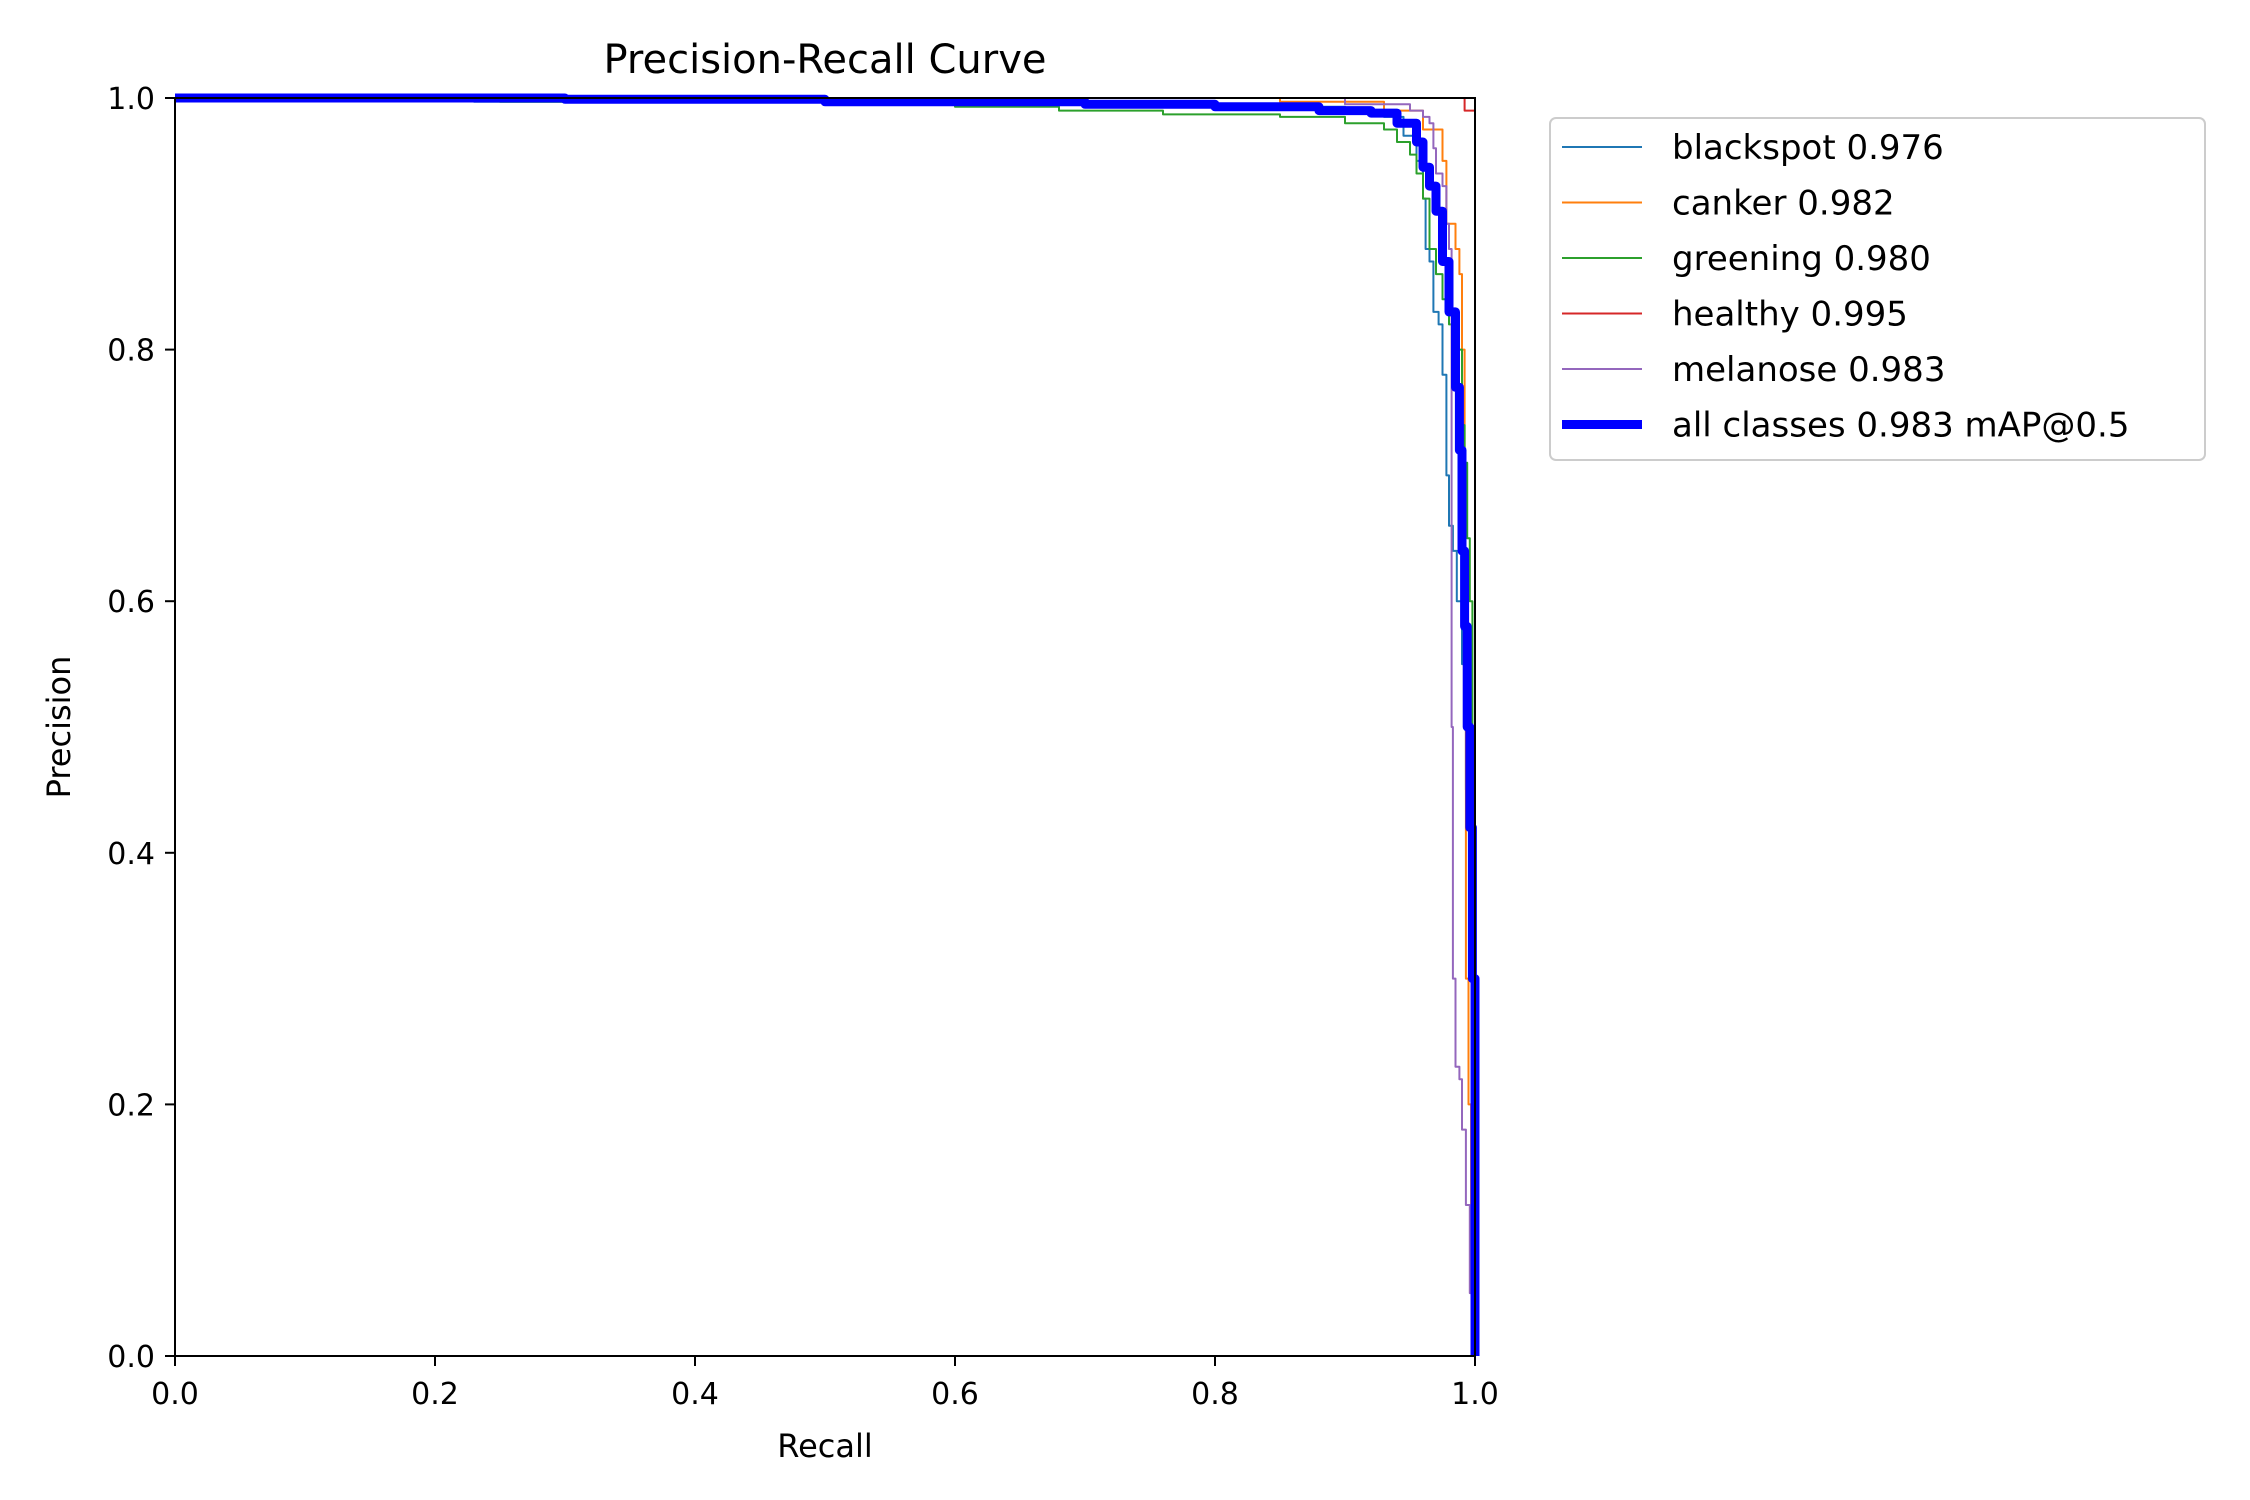 Image resolution: width=2250 pixels, height=1500 pixels. I want to click on y-tick-label: 0.4, so click(131, 854).